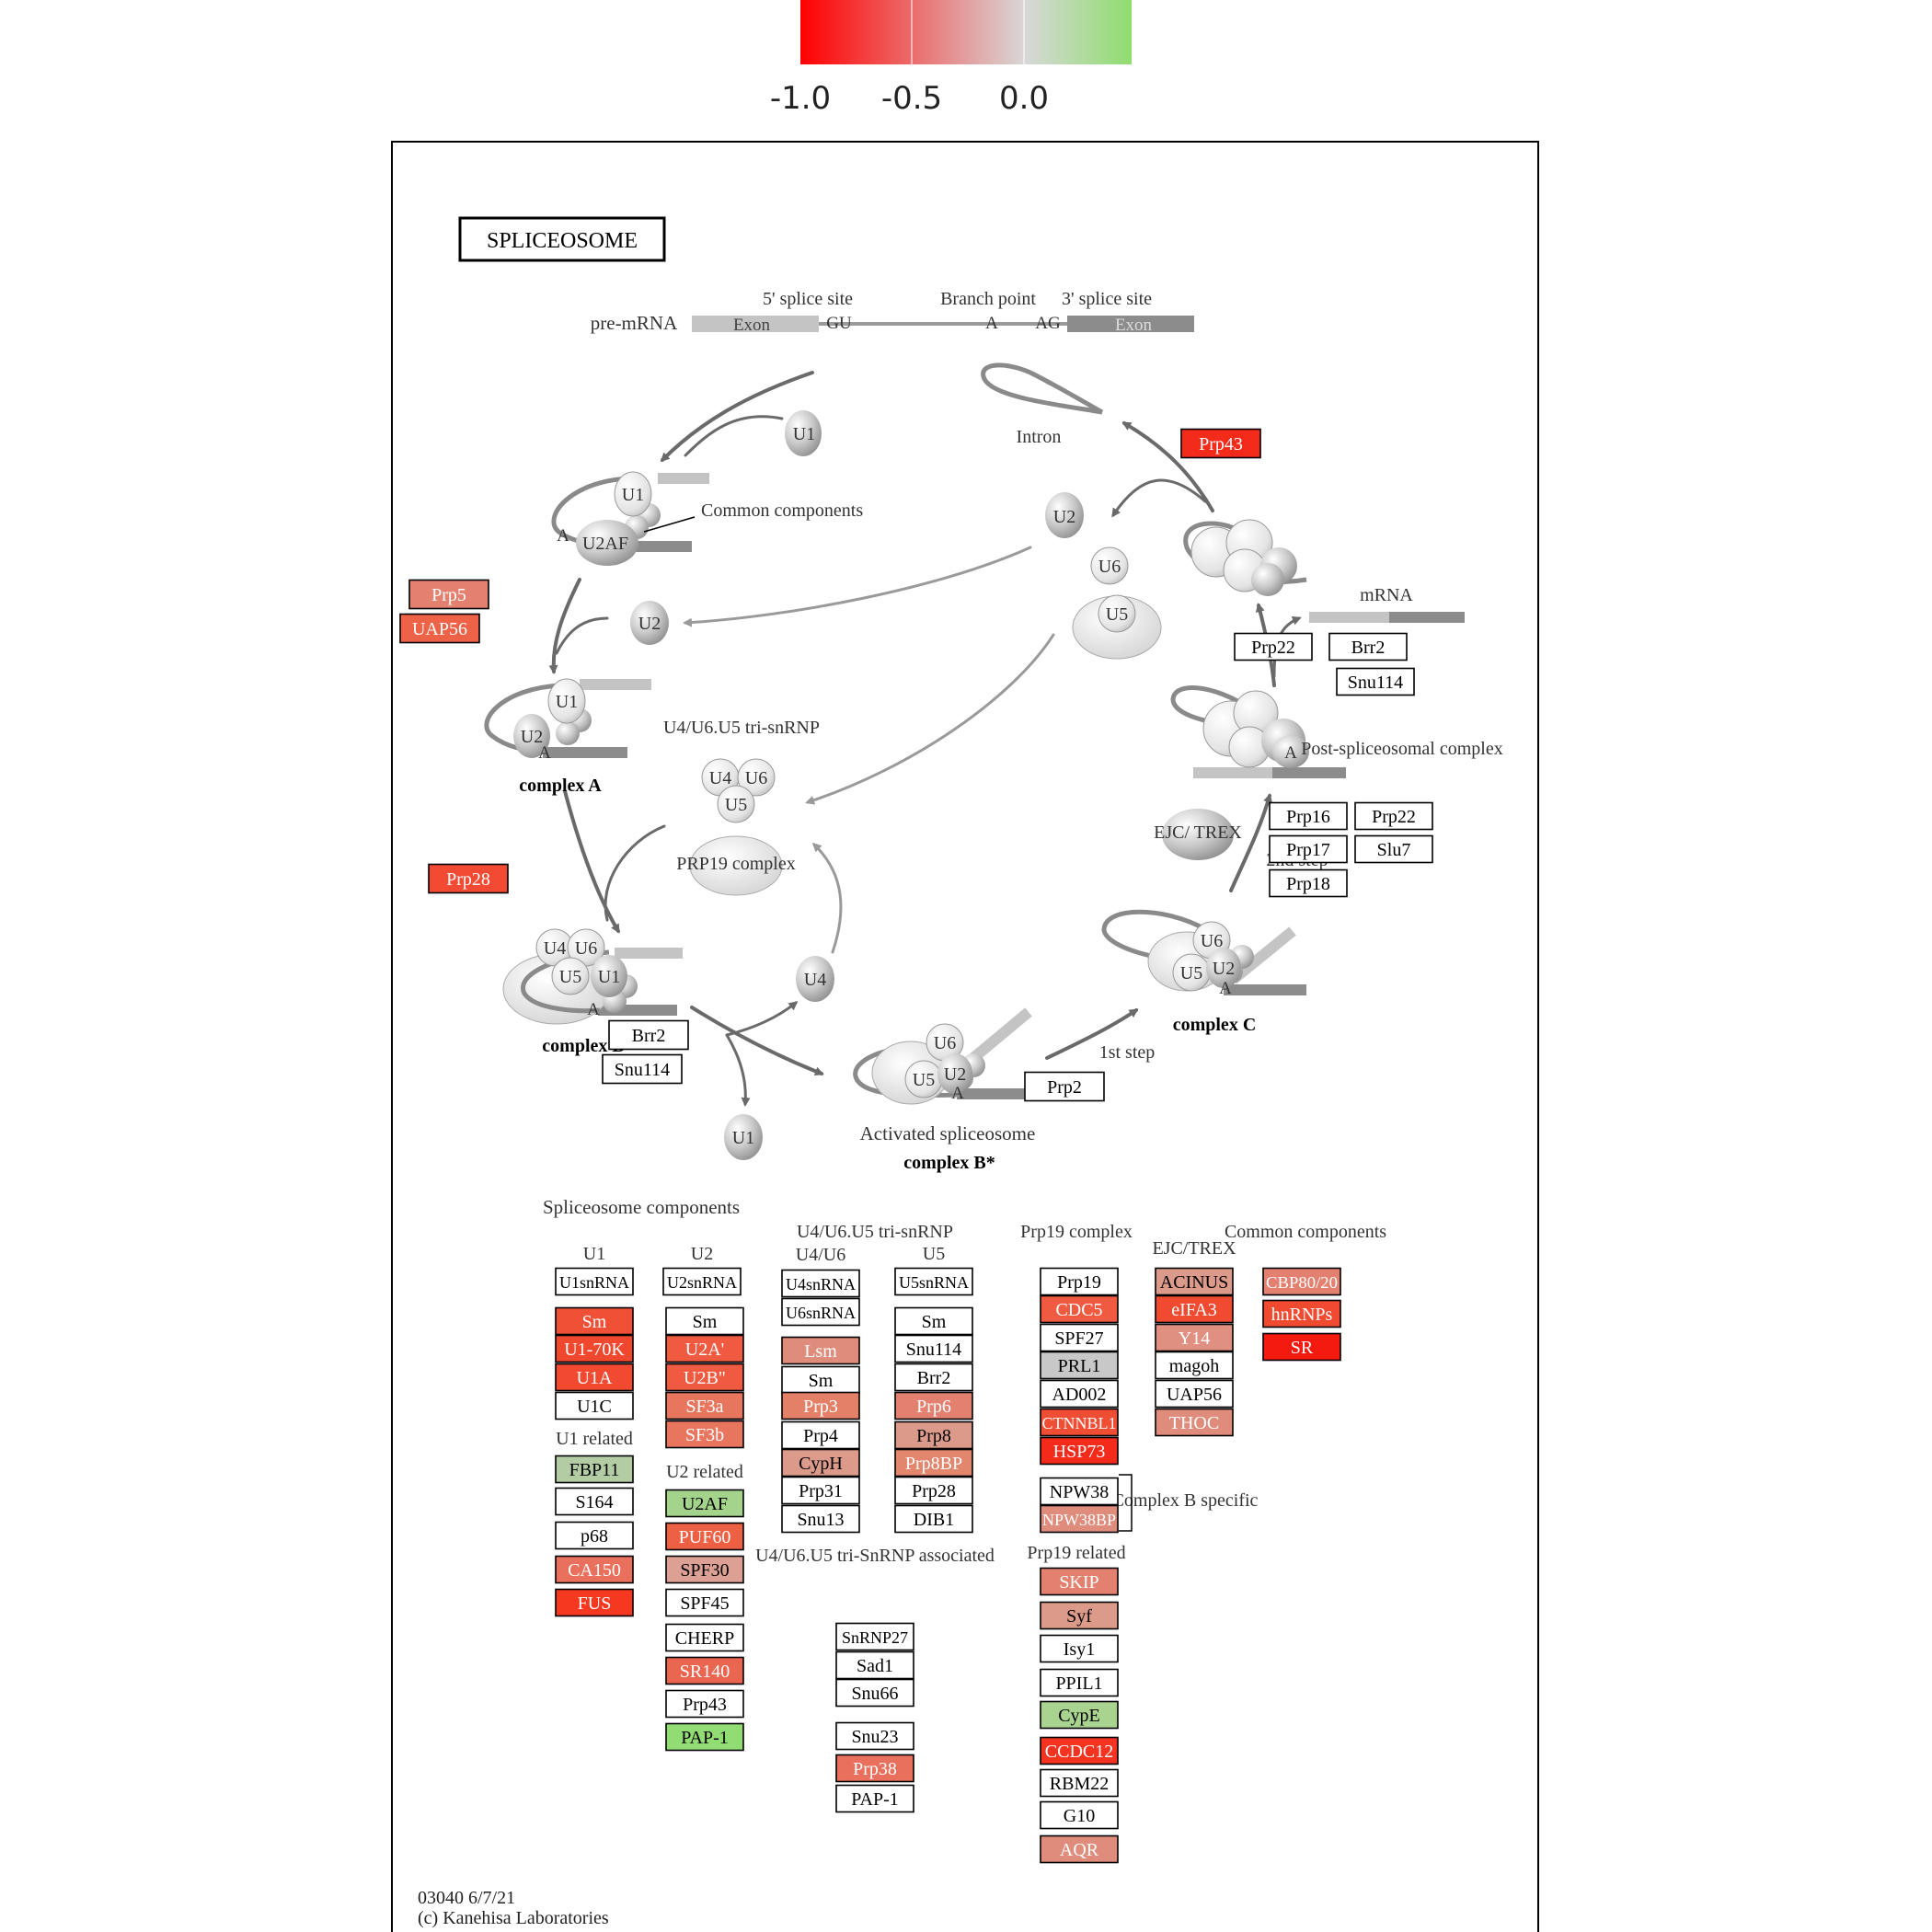  I want to click on gene-node: SPF27, so click(1079, 1337).